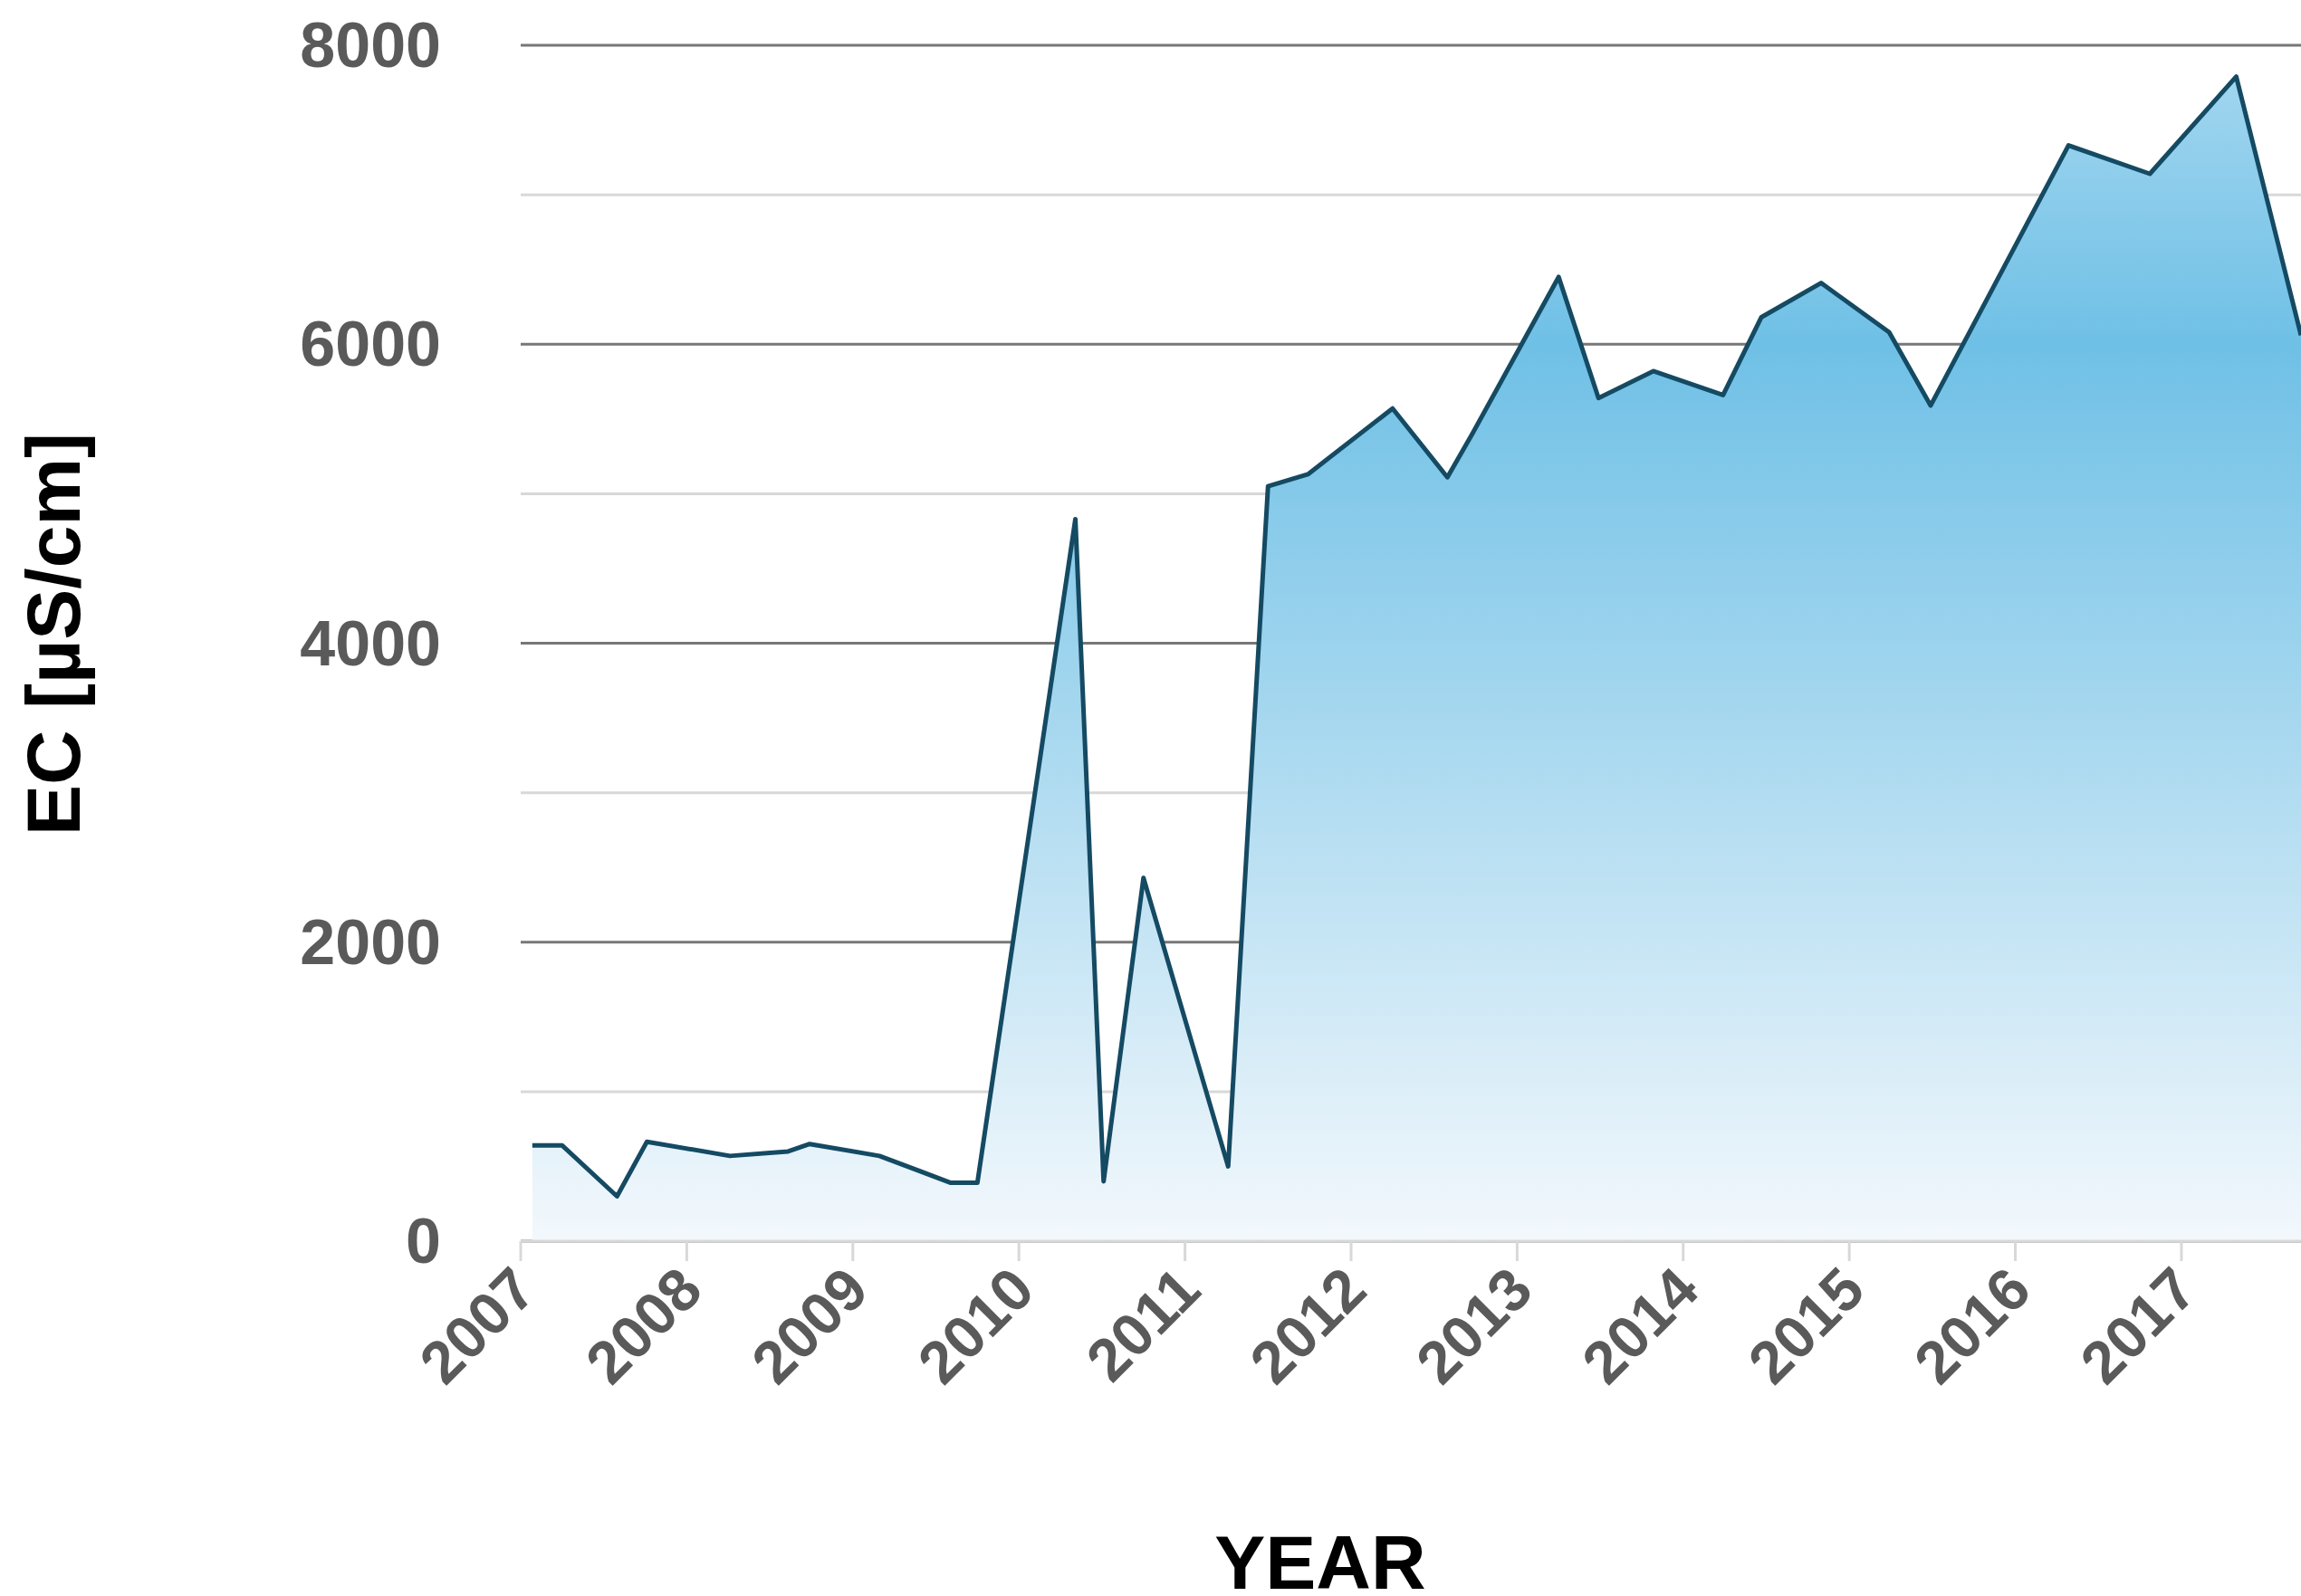  What do you see at coordinates (423, 1241) in the screenshot?
I see `y-tick-label: 0` at bounding box center [423, 1241].